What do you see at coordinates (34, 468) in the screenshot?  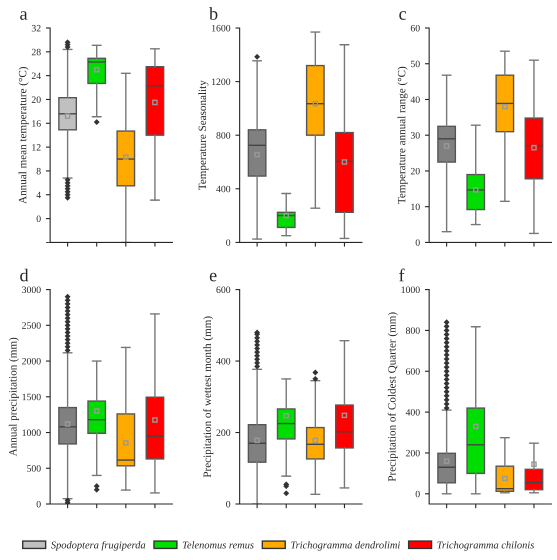 I see `y-tick-label: 500` at bounding box center [34, 468].